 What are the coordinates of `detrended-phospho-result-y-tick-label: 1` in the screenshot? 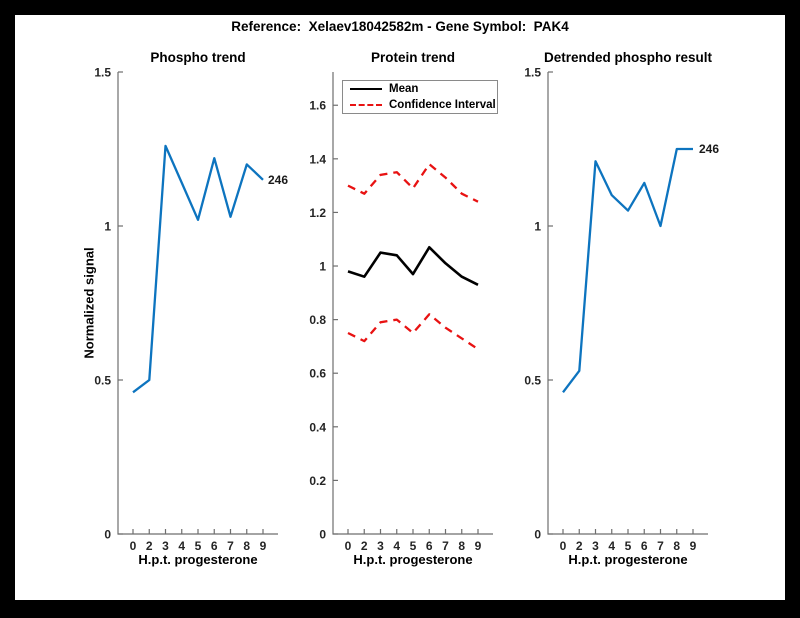 It's located at (537, 227).